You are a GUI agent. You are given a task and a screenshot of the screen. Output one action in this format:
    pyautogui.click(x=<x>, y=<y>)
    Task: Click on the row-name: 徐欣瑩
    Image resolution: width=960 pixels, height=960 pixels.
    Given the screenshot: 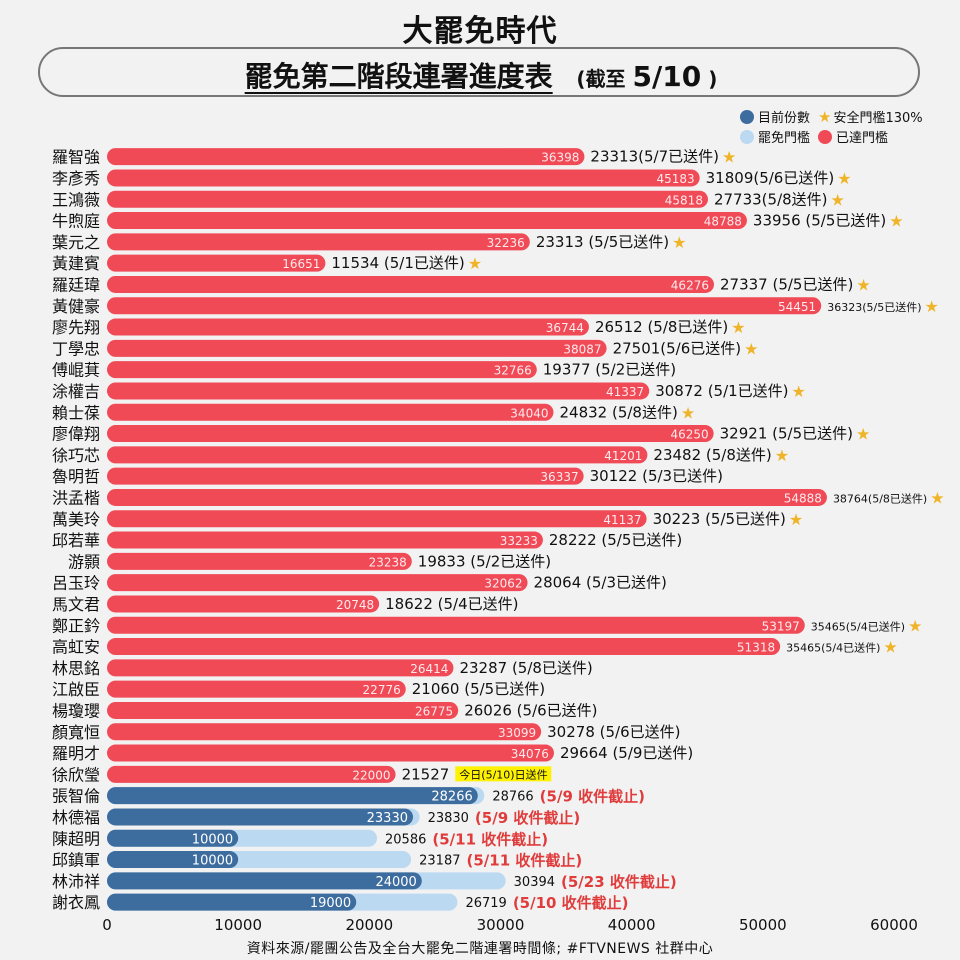 What is the action you would take?
    pyautogui.click(x=76, y=774)
    